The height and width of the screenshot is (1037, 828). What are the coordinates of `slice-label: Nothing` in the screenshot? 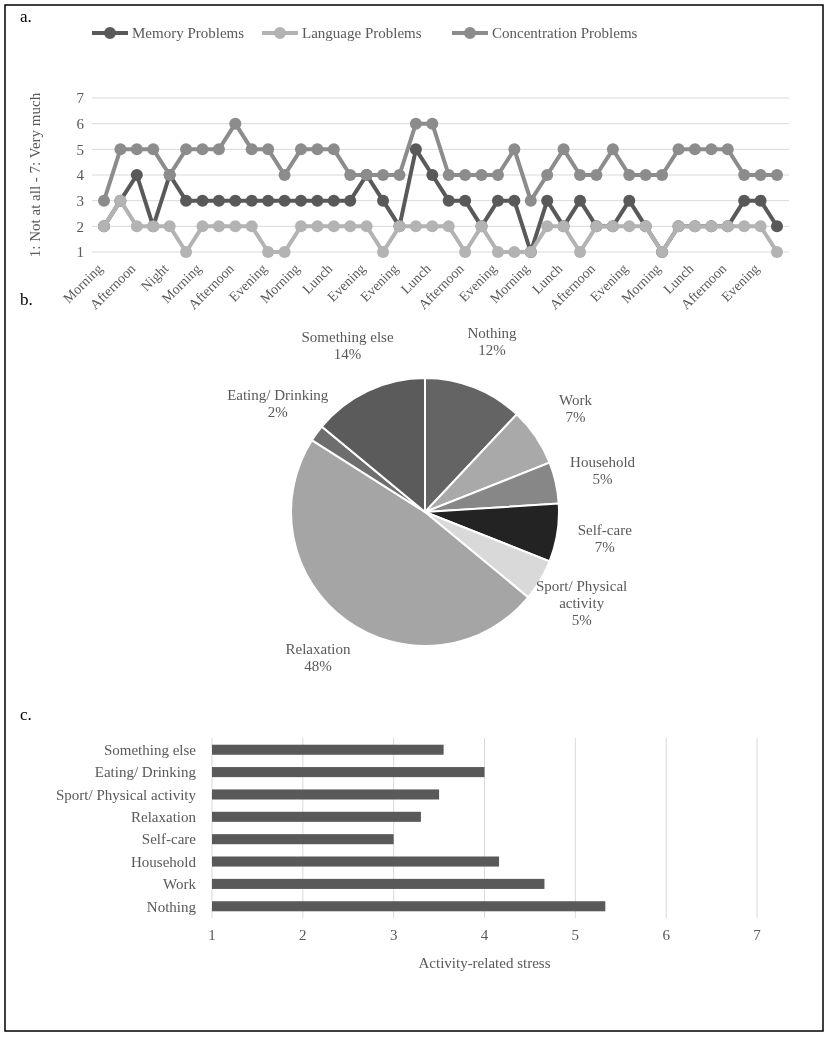 It's located at (492, 332).